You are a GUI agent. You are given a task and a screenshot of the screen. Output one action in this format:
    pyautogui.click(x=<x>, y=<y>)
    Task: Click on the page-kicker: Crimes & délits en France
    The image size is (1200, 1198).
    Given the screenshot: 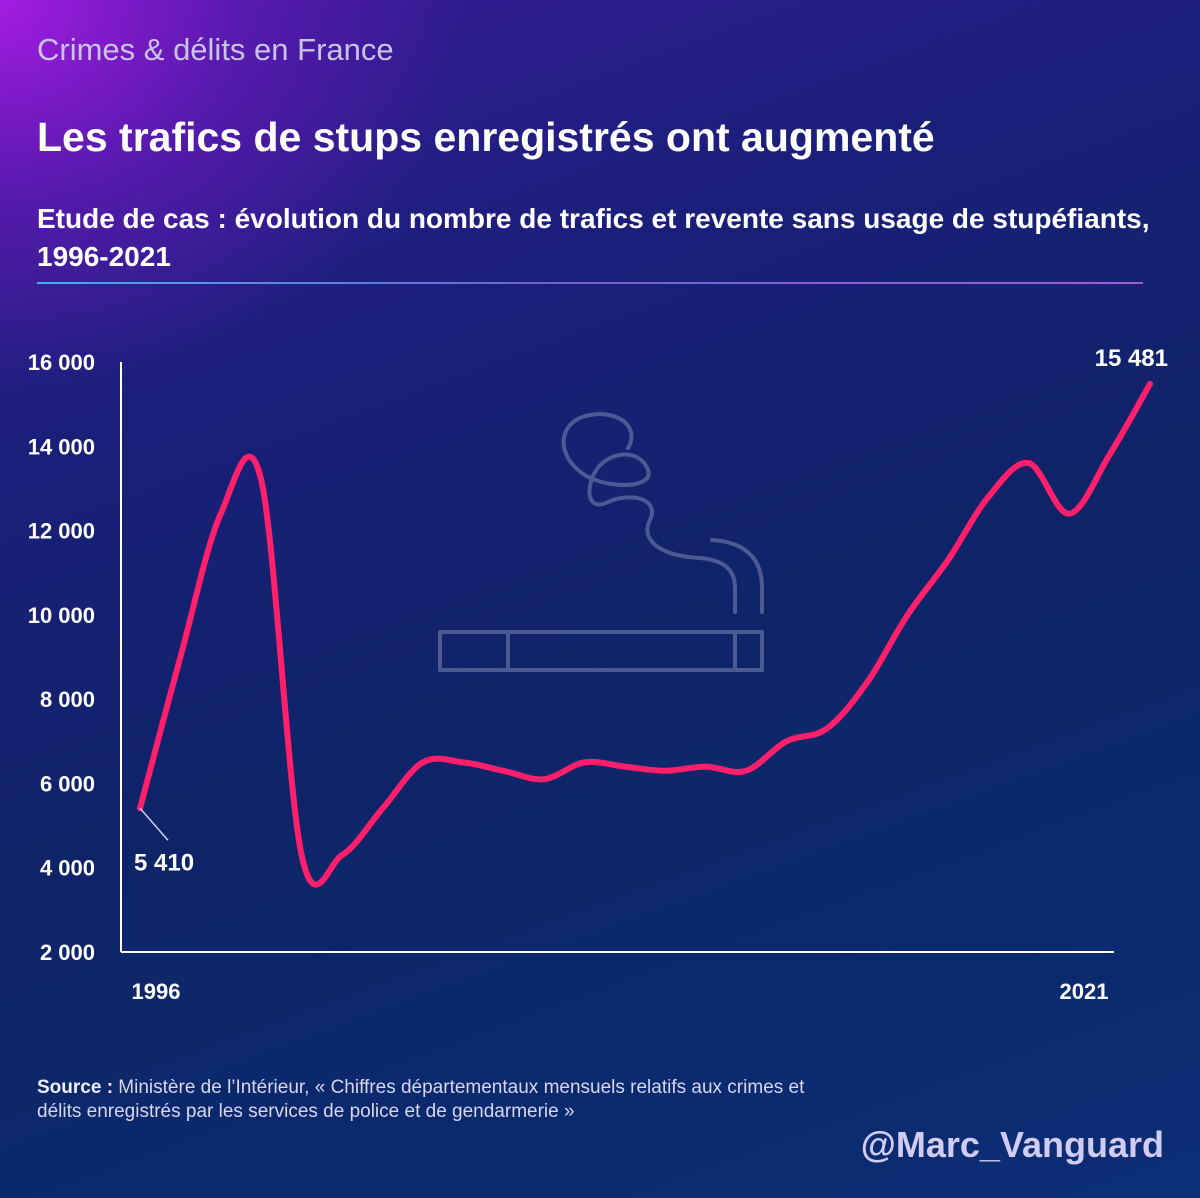 What is the action you would take?
    pyautogui.click(x=215, y=49)
    